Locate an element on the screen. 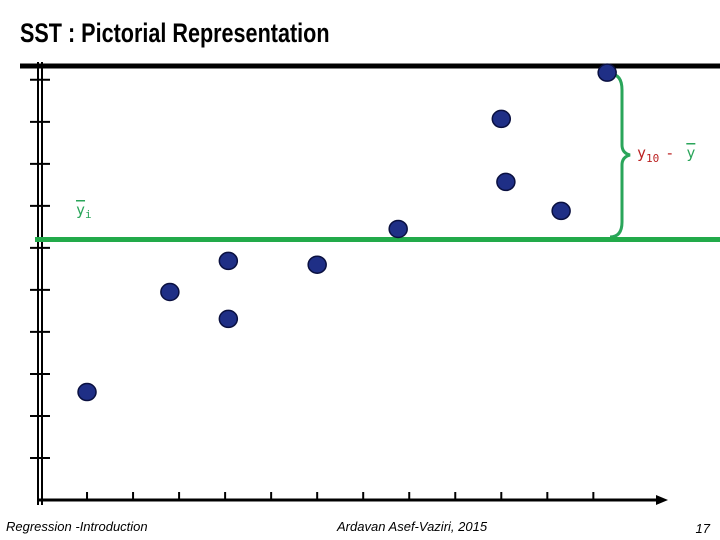  mean-label: yi is located at coordinates (84, 211).